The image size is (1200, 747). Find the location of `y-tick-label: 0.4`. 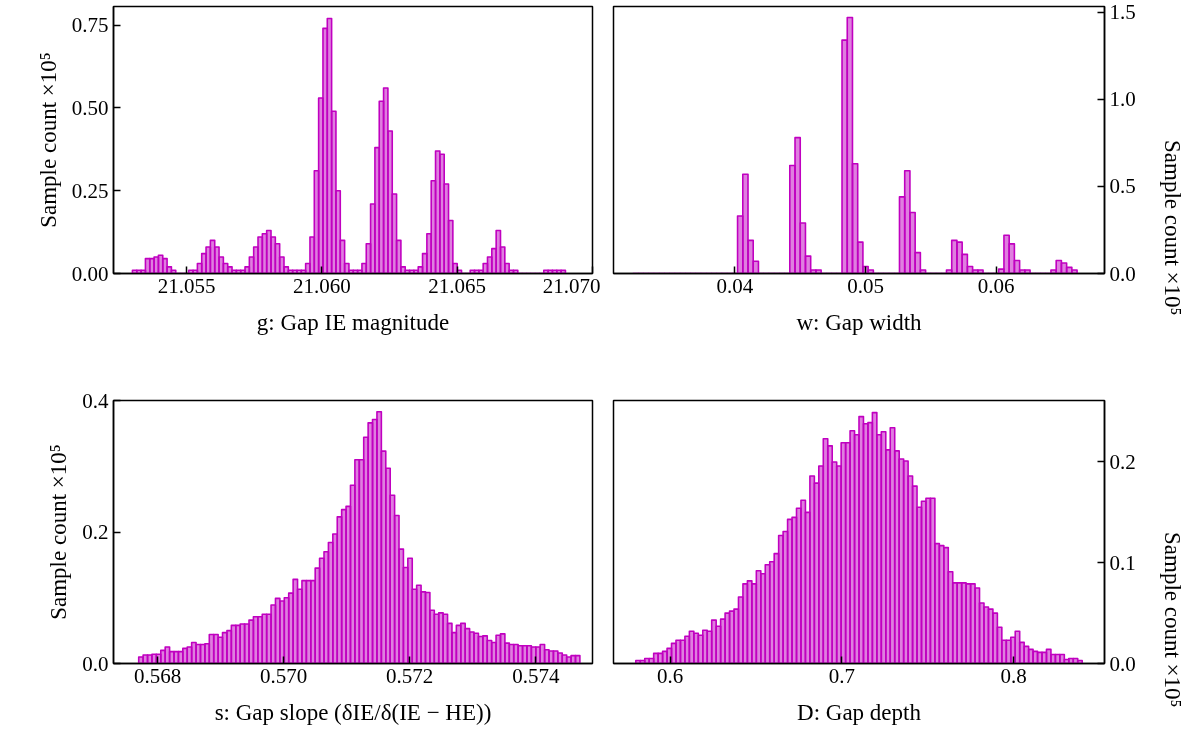

y-tick-label: 0.4 is located at coordinates (95, 400).